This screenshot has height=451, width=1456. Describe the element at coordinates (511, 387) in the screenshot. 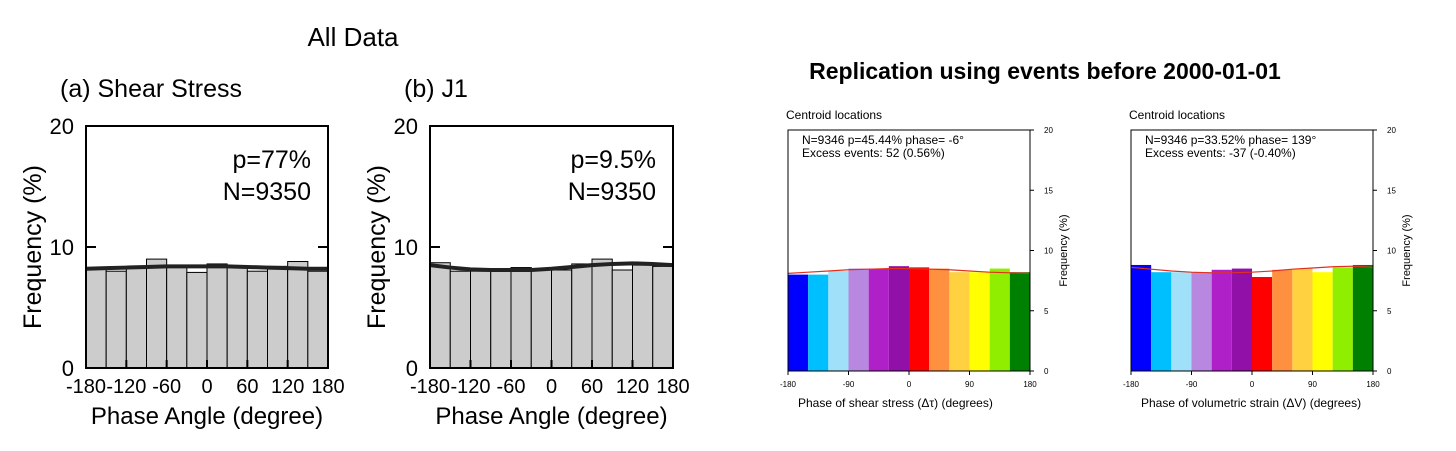

I see `x-tick-label: -60` at that location.